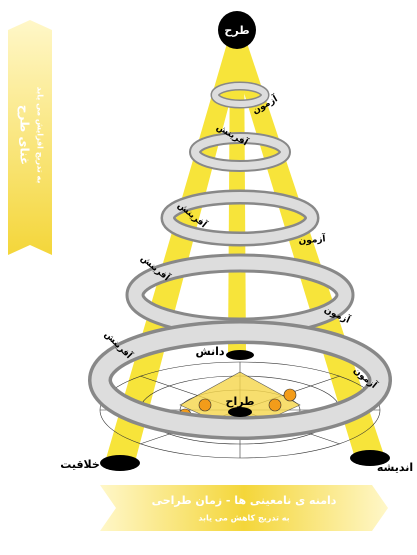 The image size is (417, 555). I want to click on designer-label: طراح, so click(240, 401).